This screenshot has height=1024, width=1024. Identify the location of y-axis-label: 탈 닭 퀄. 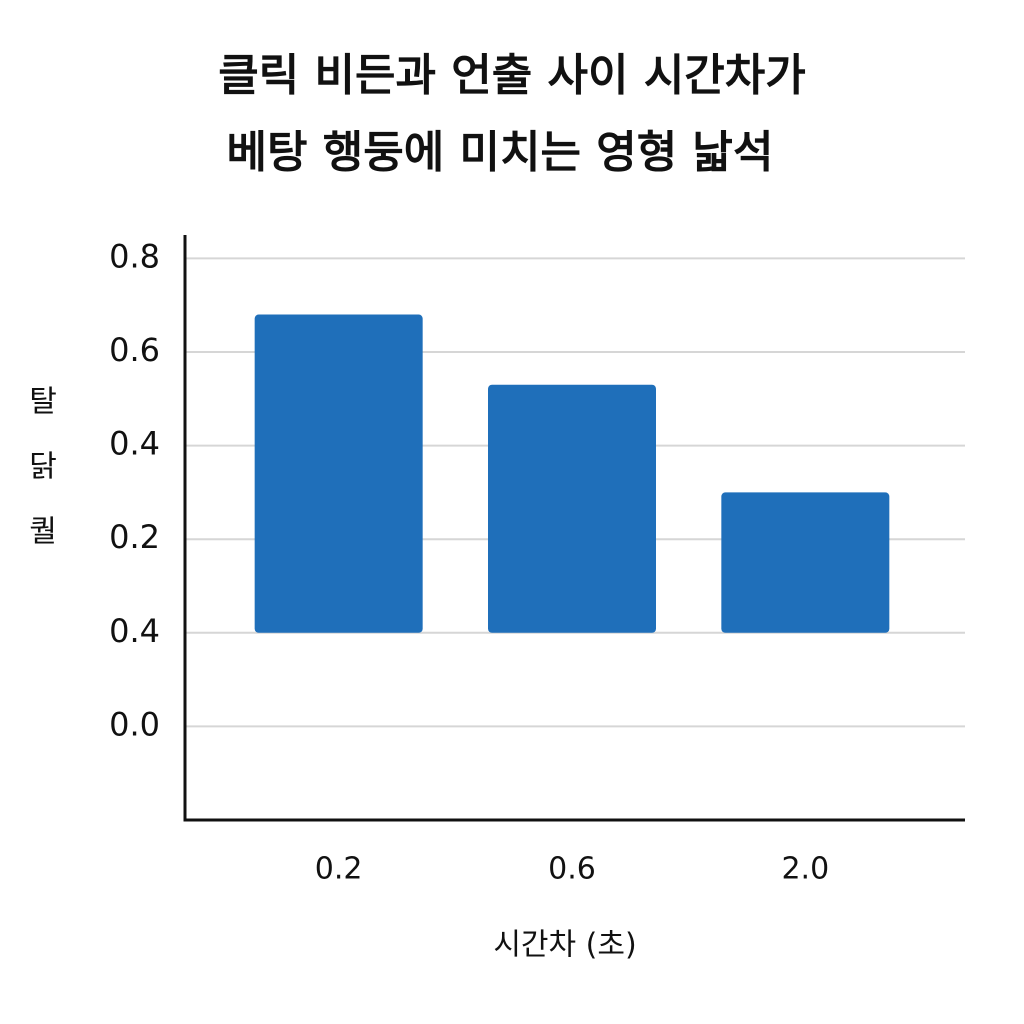
(39, 465).